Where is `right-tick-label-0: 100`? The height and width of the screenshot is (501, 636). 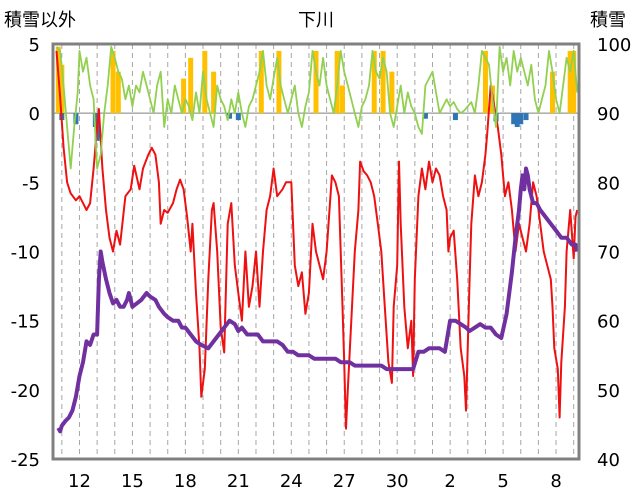 right-tick-label-0: 100 is located at coordinates (614, 45).